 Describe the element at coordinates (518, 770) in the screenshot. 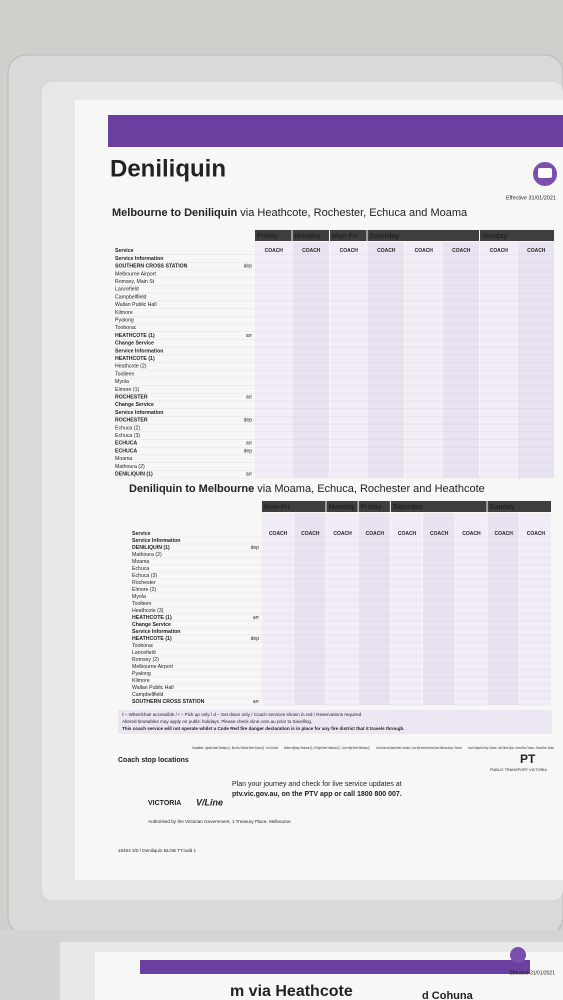

I see `ptv-name: PUBLIC TRANSPORT VICTORIA` at that location.